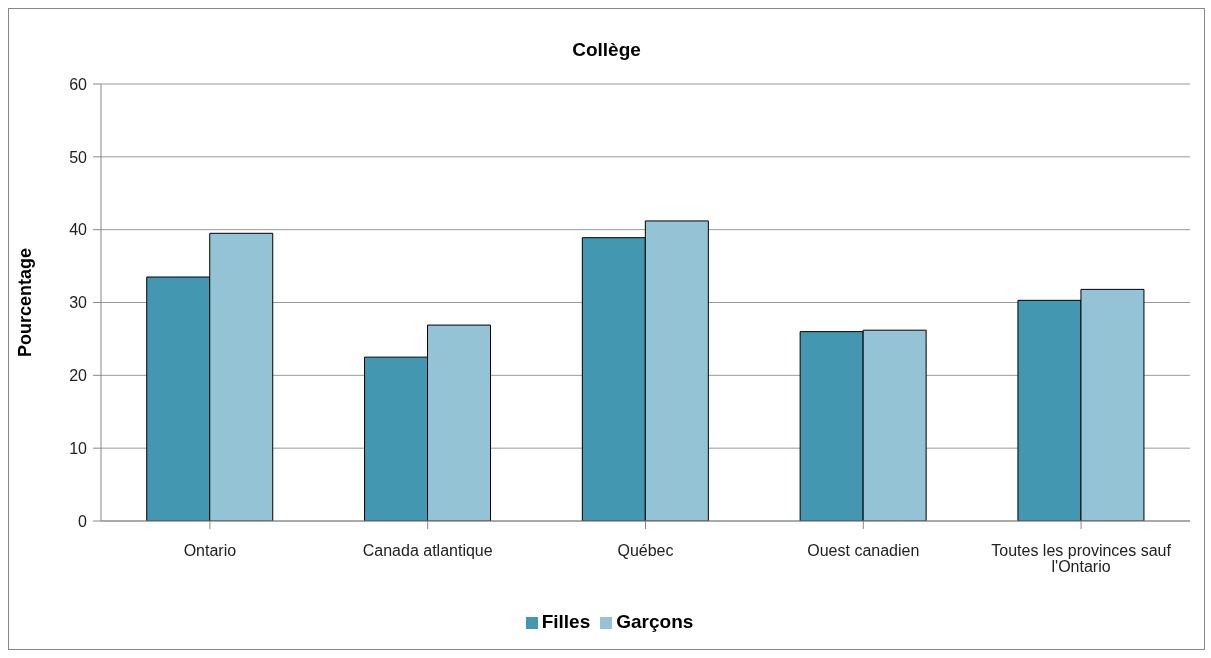 This screenshot has height=658, width=1211. Describe the element at coordinates (78, 448) in the screenshot. I see `y-tick-label: 10` at that location.